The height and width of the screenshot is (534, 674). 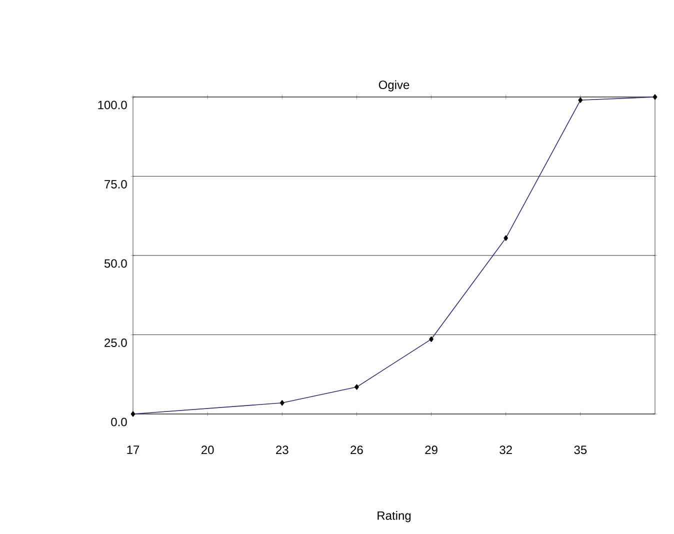 I want to click on x-tick-label: 17, so click(x=133, y=450).